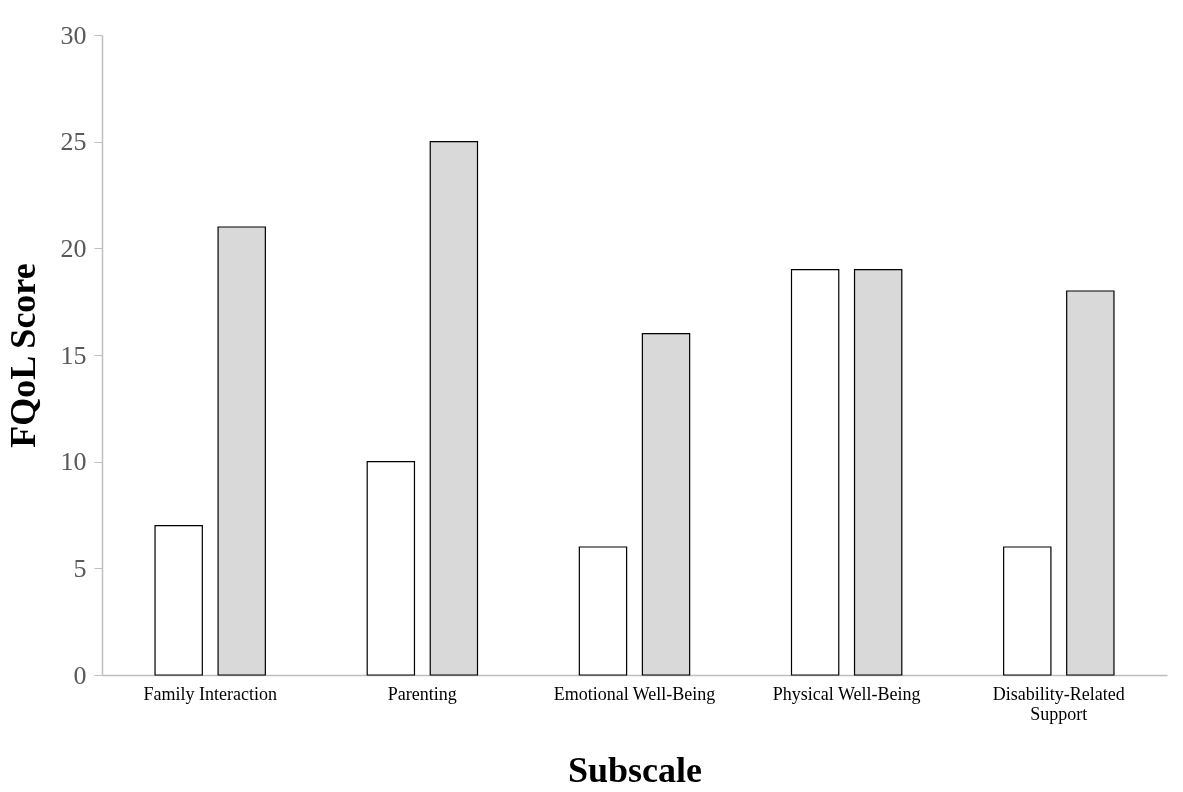  What do you see at coordinates (422, 693) in the screenshot?
I see `x-tick-label: Parenting` at bounding box center [422, 693].